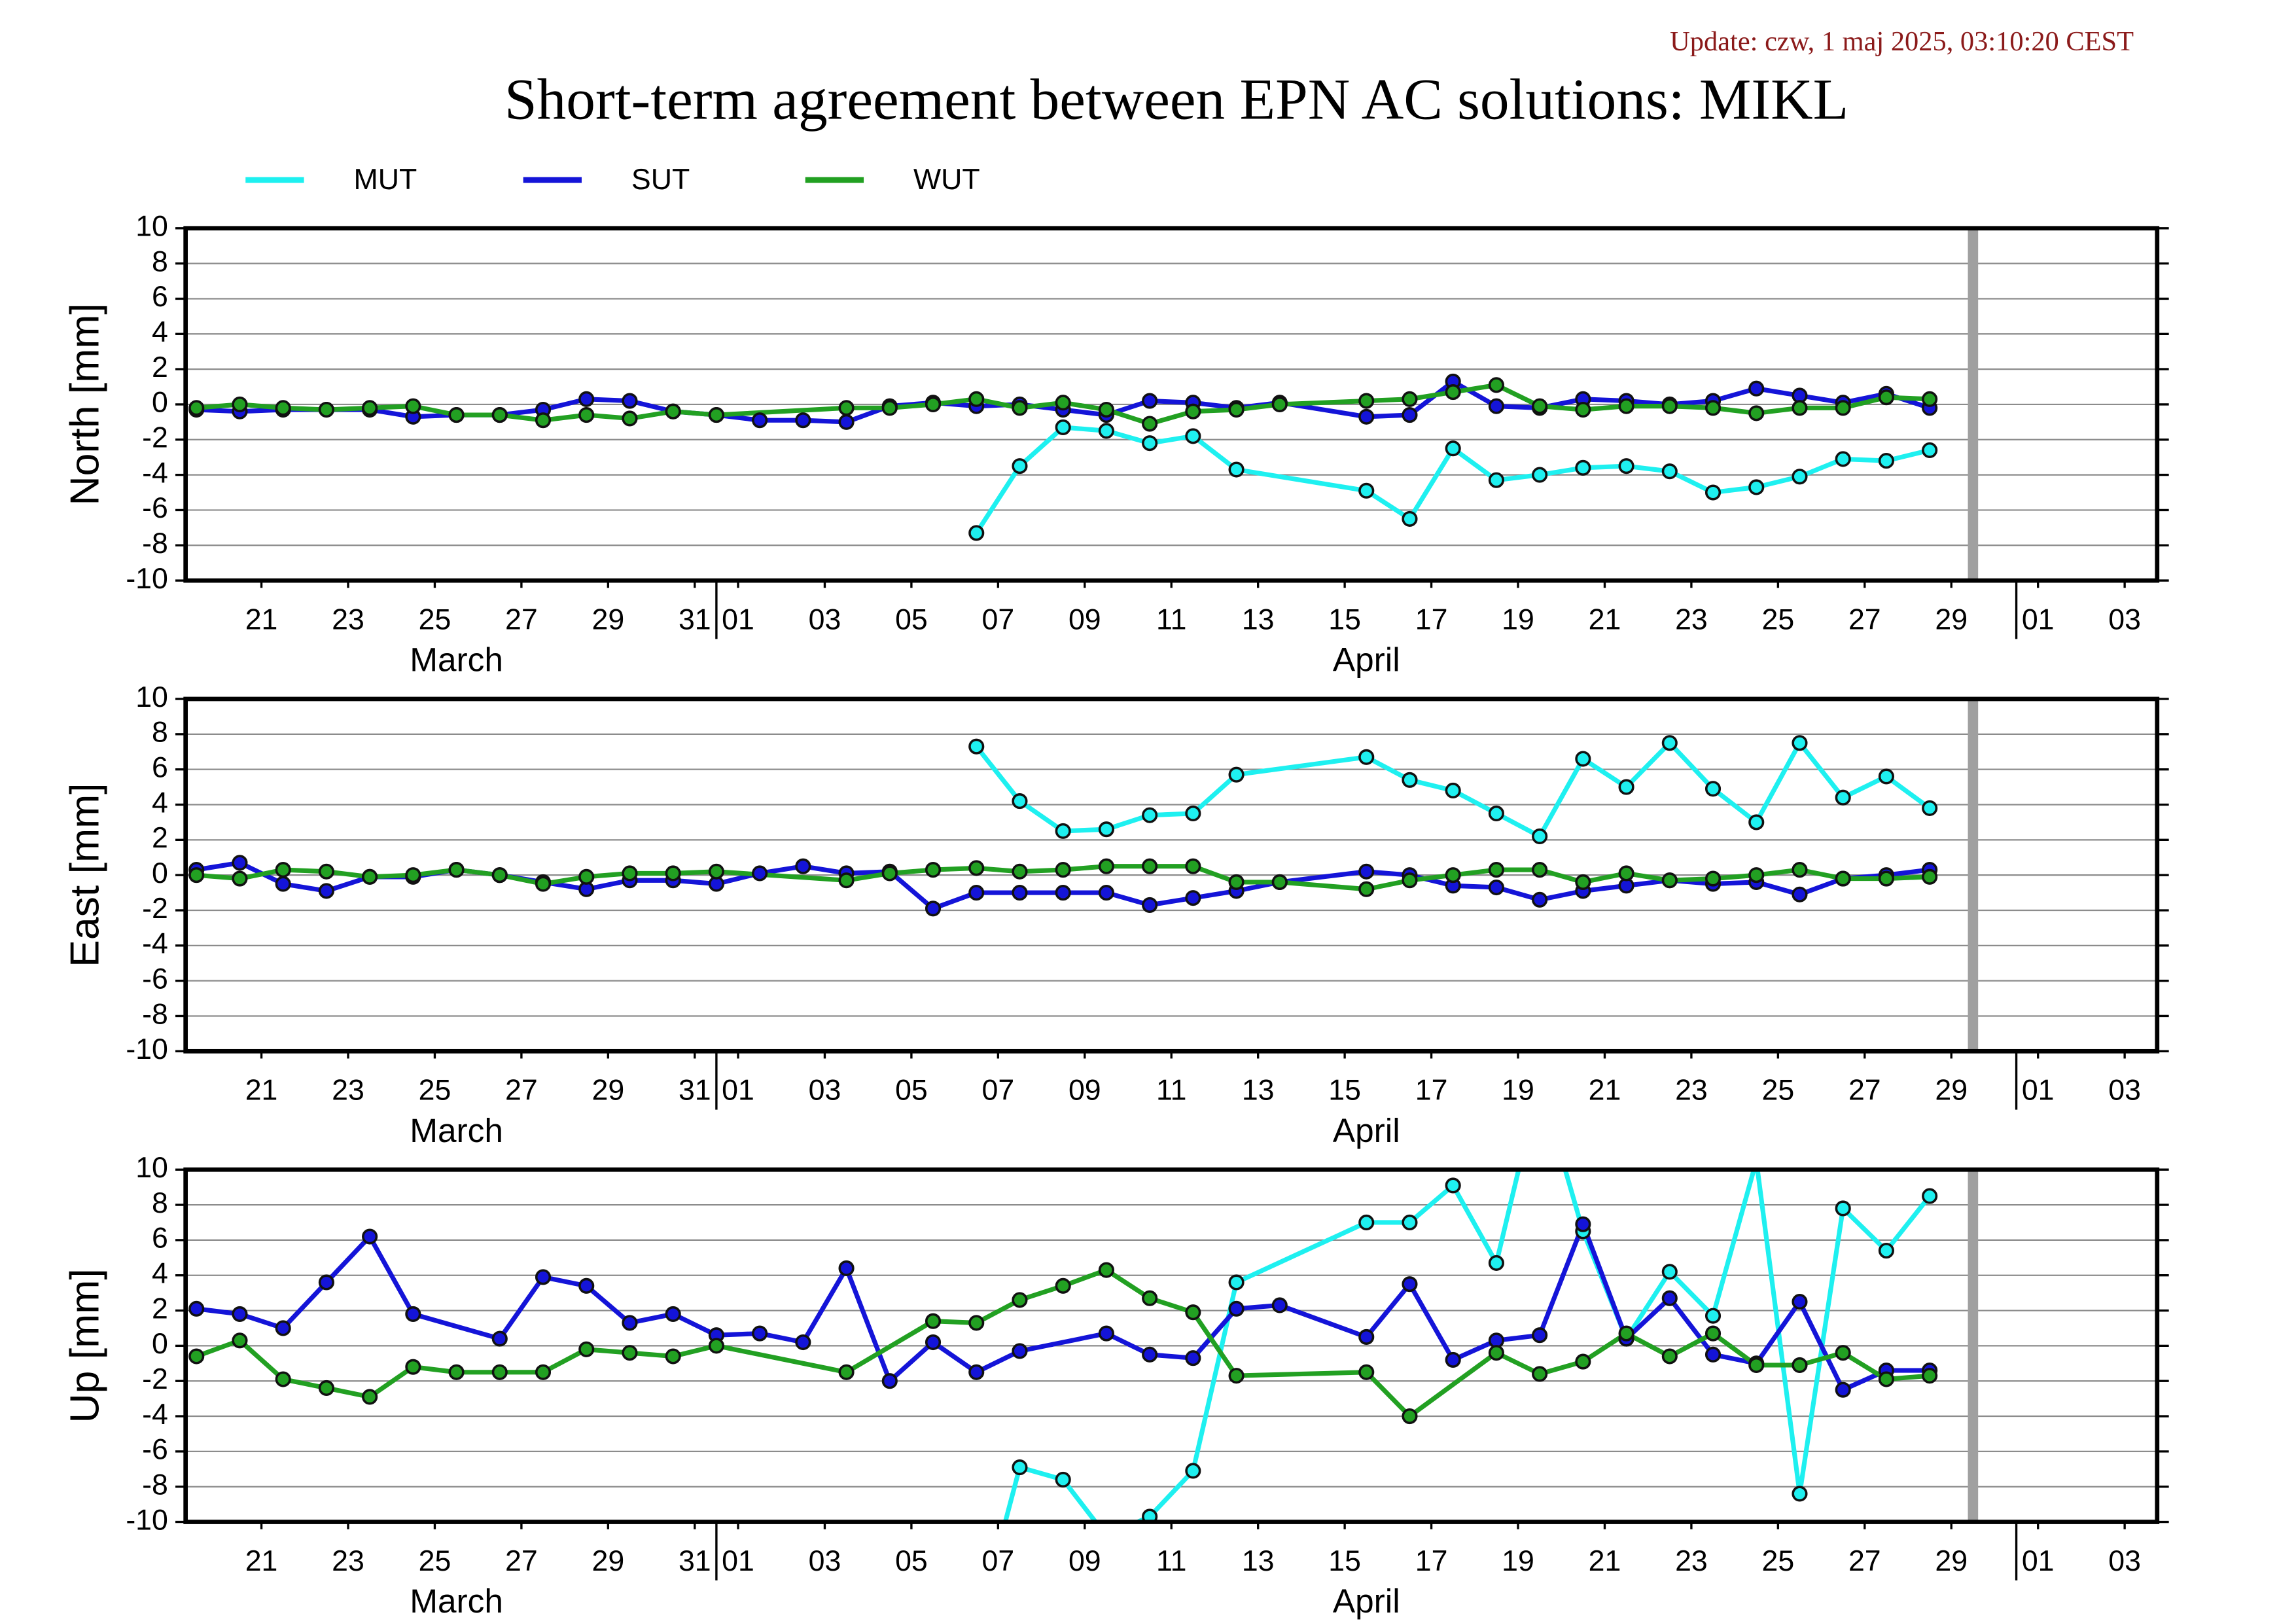  Describe the element at coordinates (160, 1238) in the screenshot. I see `y-tick-label: 6` at that location.